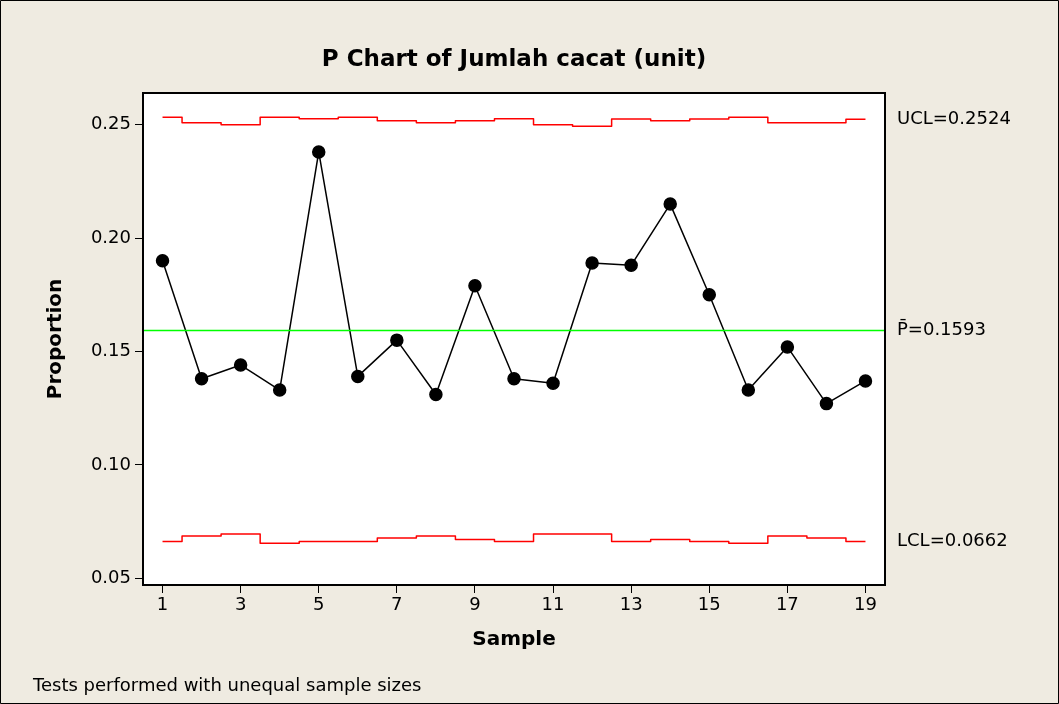  Describe the element at coordinates (110, 576) in the screenshot. I see `y-tick-label: 0.05` at that location.